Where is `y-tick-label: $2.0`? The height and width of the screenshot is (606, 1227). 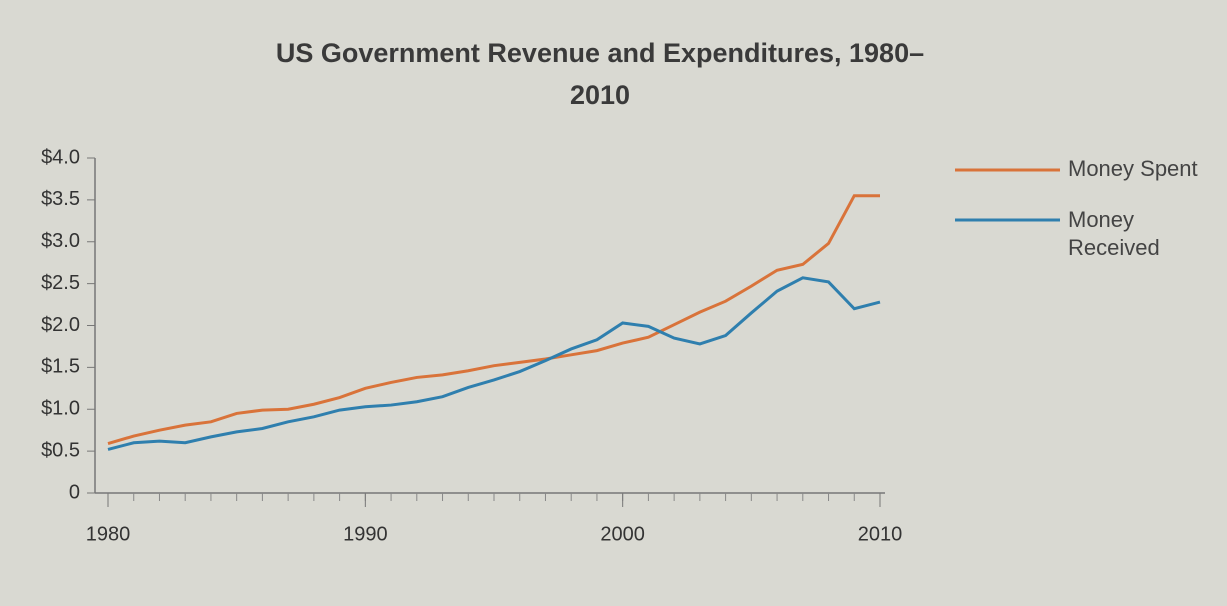
y-tick-label: $2.0 is located at coordinates (60, 325).